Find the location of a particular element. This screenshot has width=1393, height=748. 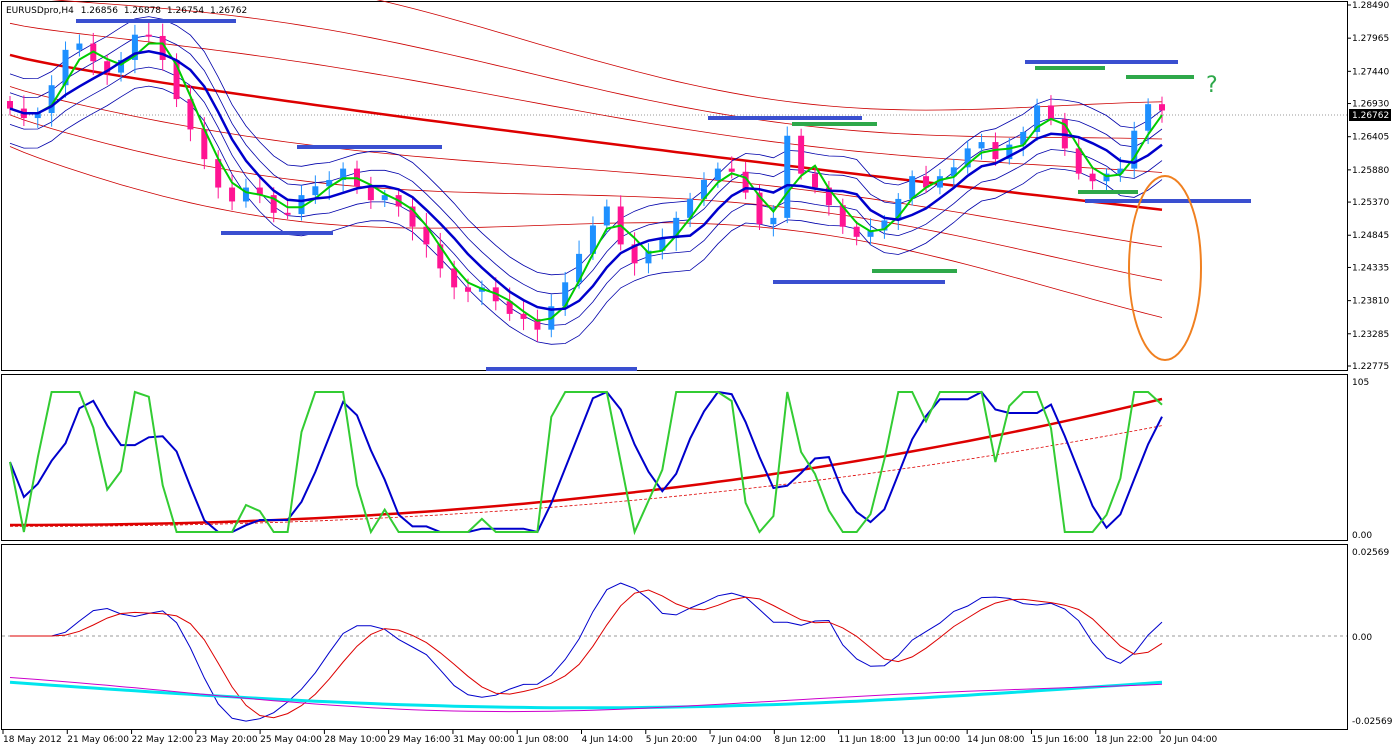

current-price-box is located at coordinates (1370, 115).